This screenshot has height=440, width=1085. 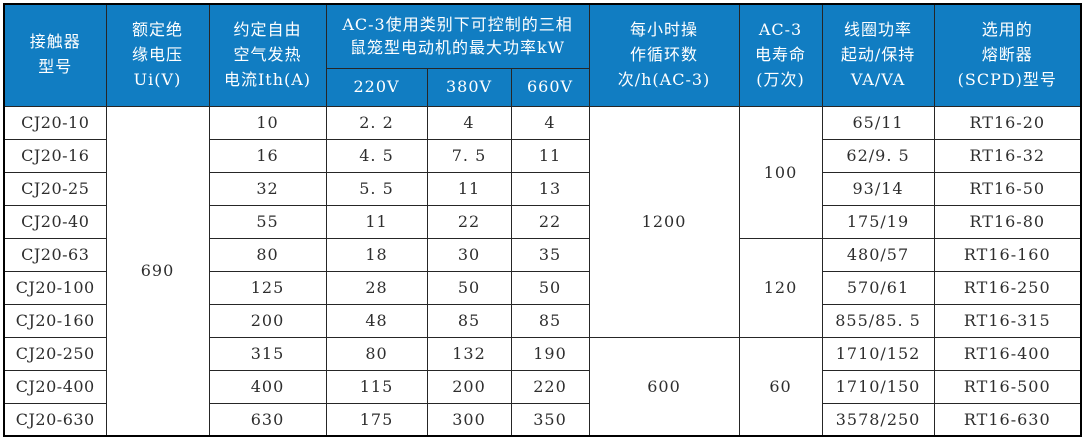 I want to click on cell-fuse: RT16-20, so click(x=1007, y=122).